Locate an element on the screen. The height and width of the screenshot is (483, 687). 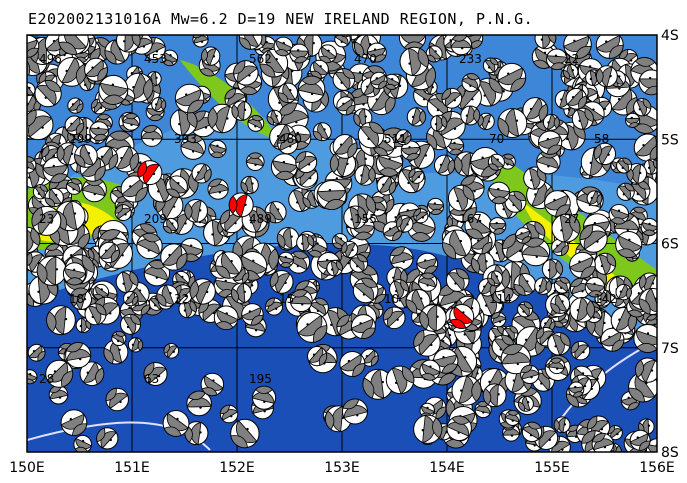
event-label: 142 is located at coordinates (605, 299).